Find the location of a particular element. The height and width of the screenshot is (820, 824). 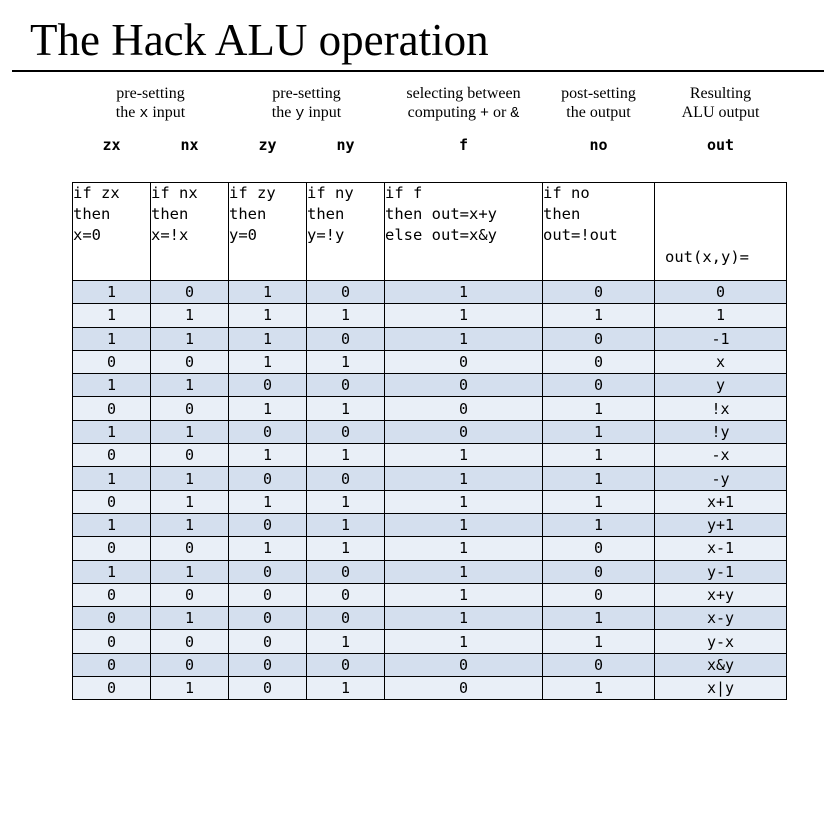

table-cell-out: 1 is located at coordinates (720, 315).